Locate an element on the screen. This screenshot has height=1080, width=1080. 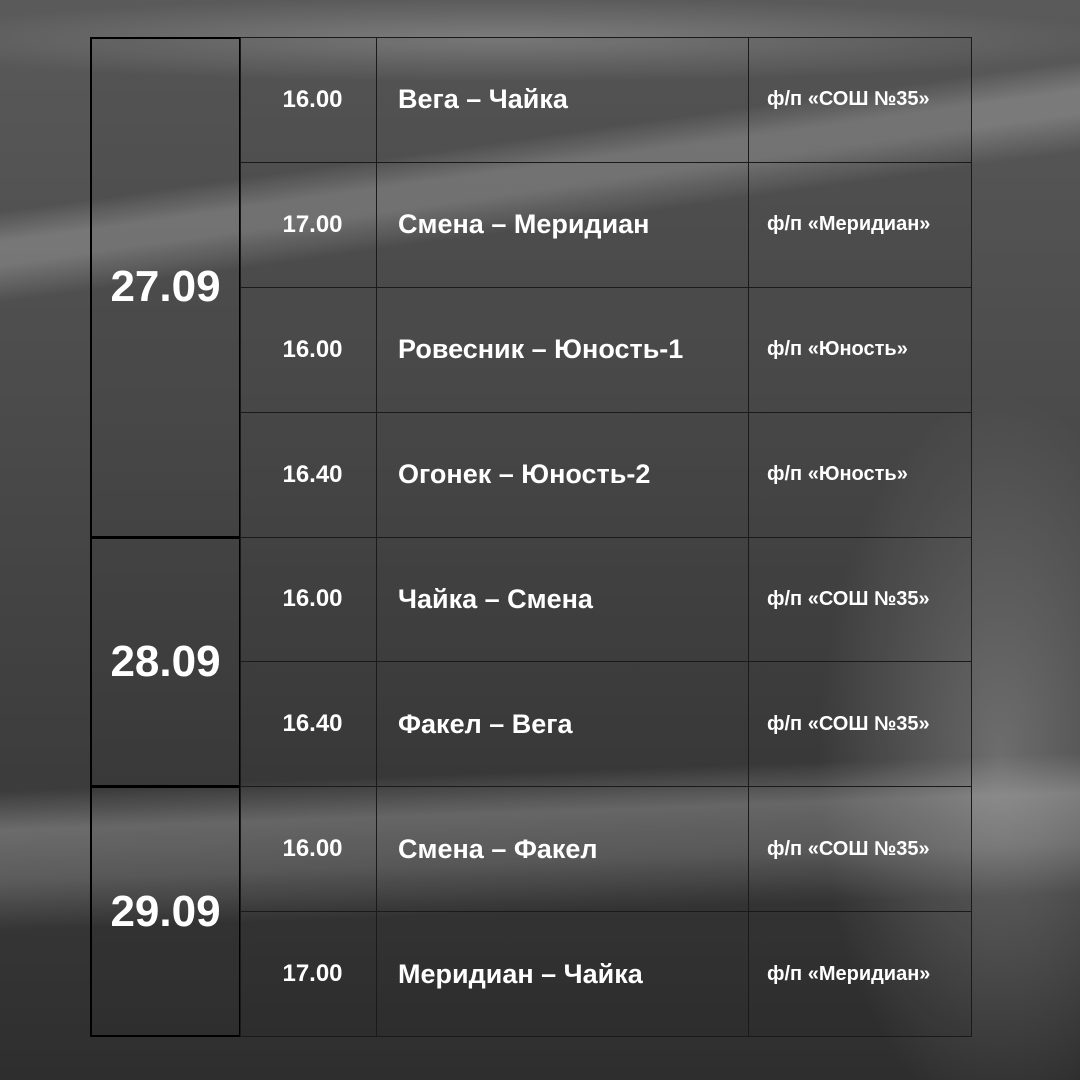
match-cell: Вега – Чайка is located at coordinates (562, 100).